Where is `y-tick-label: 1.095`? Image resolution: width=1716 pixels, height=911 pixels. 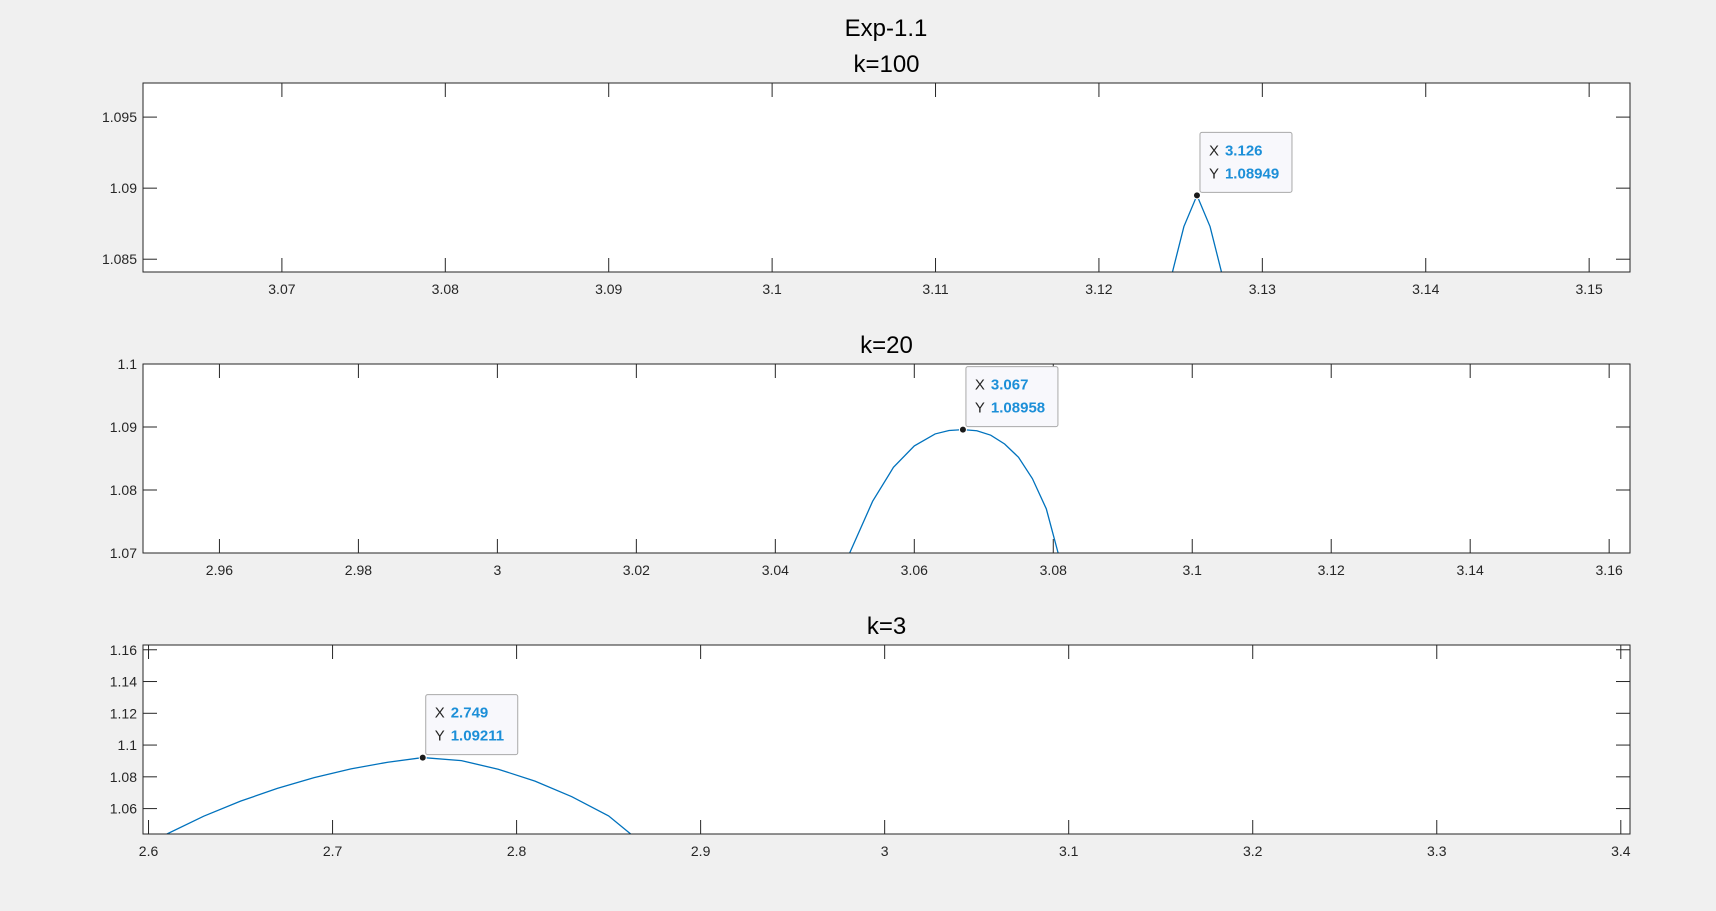 y-tick-label: 1.095 is located at coordinates (119, 117).